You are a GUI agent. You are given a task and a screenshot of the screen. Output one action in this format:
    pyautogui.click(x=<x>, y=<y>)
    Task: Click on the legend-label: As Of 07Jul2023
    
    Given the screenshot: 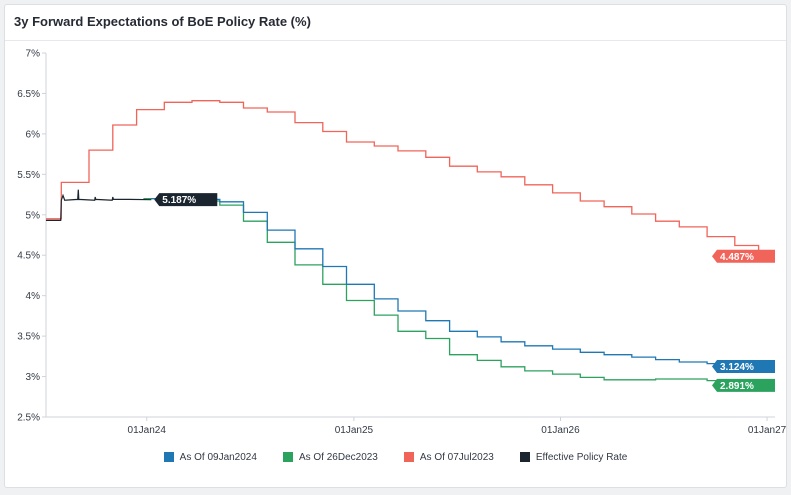 What is the action you would take?
    pyautogui.click(x=456, y=457)
    